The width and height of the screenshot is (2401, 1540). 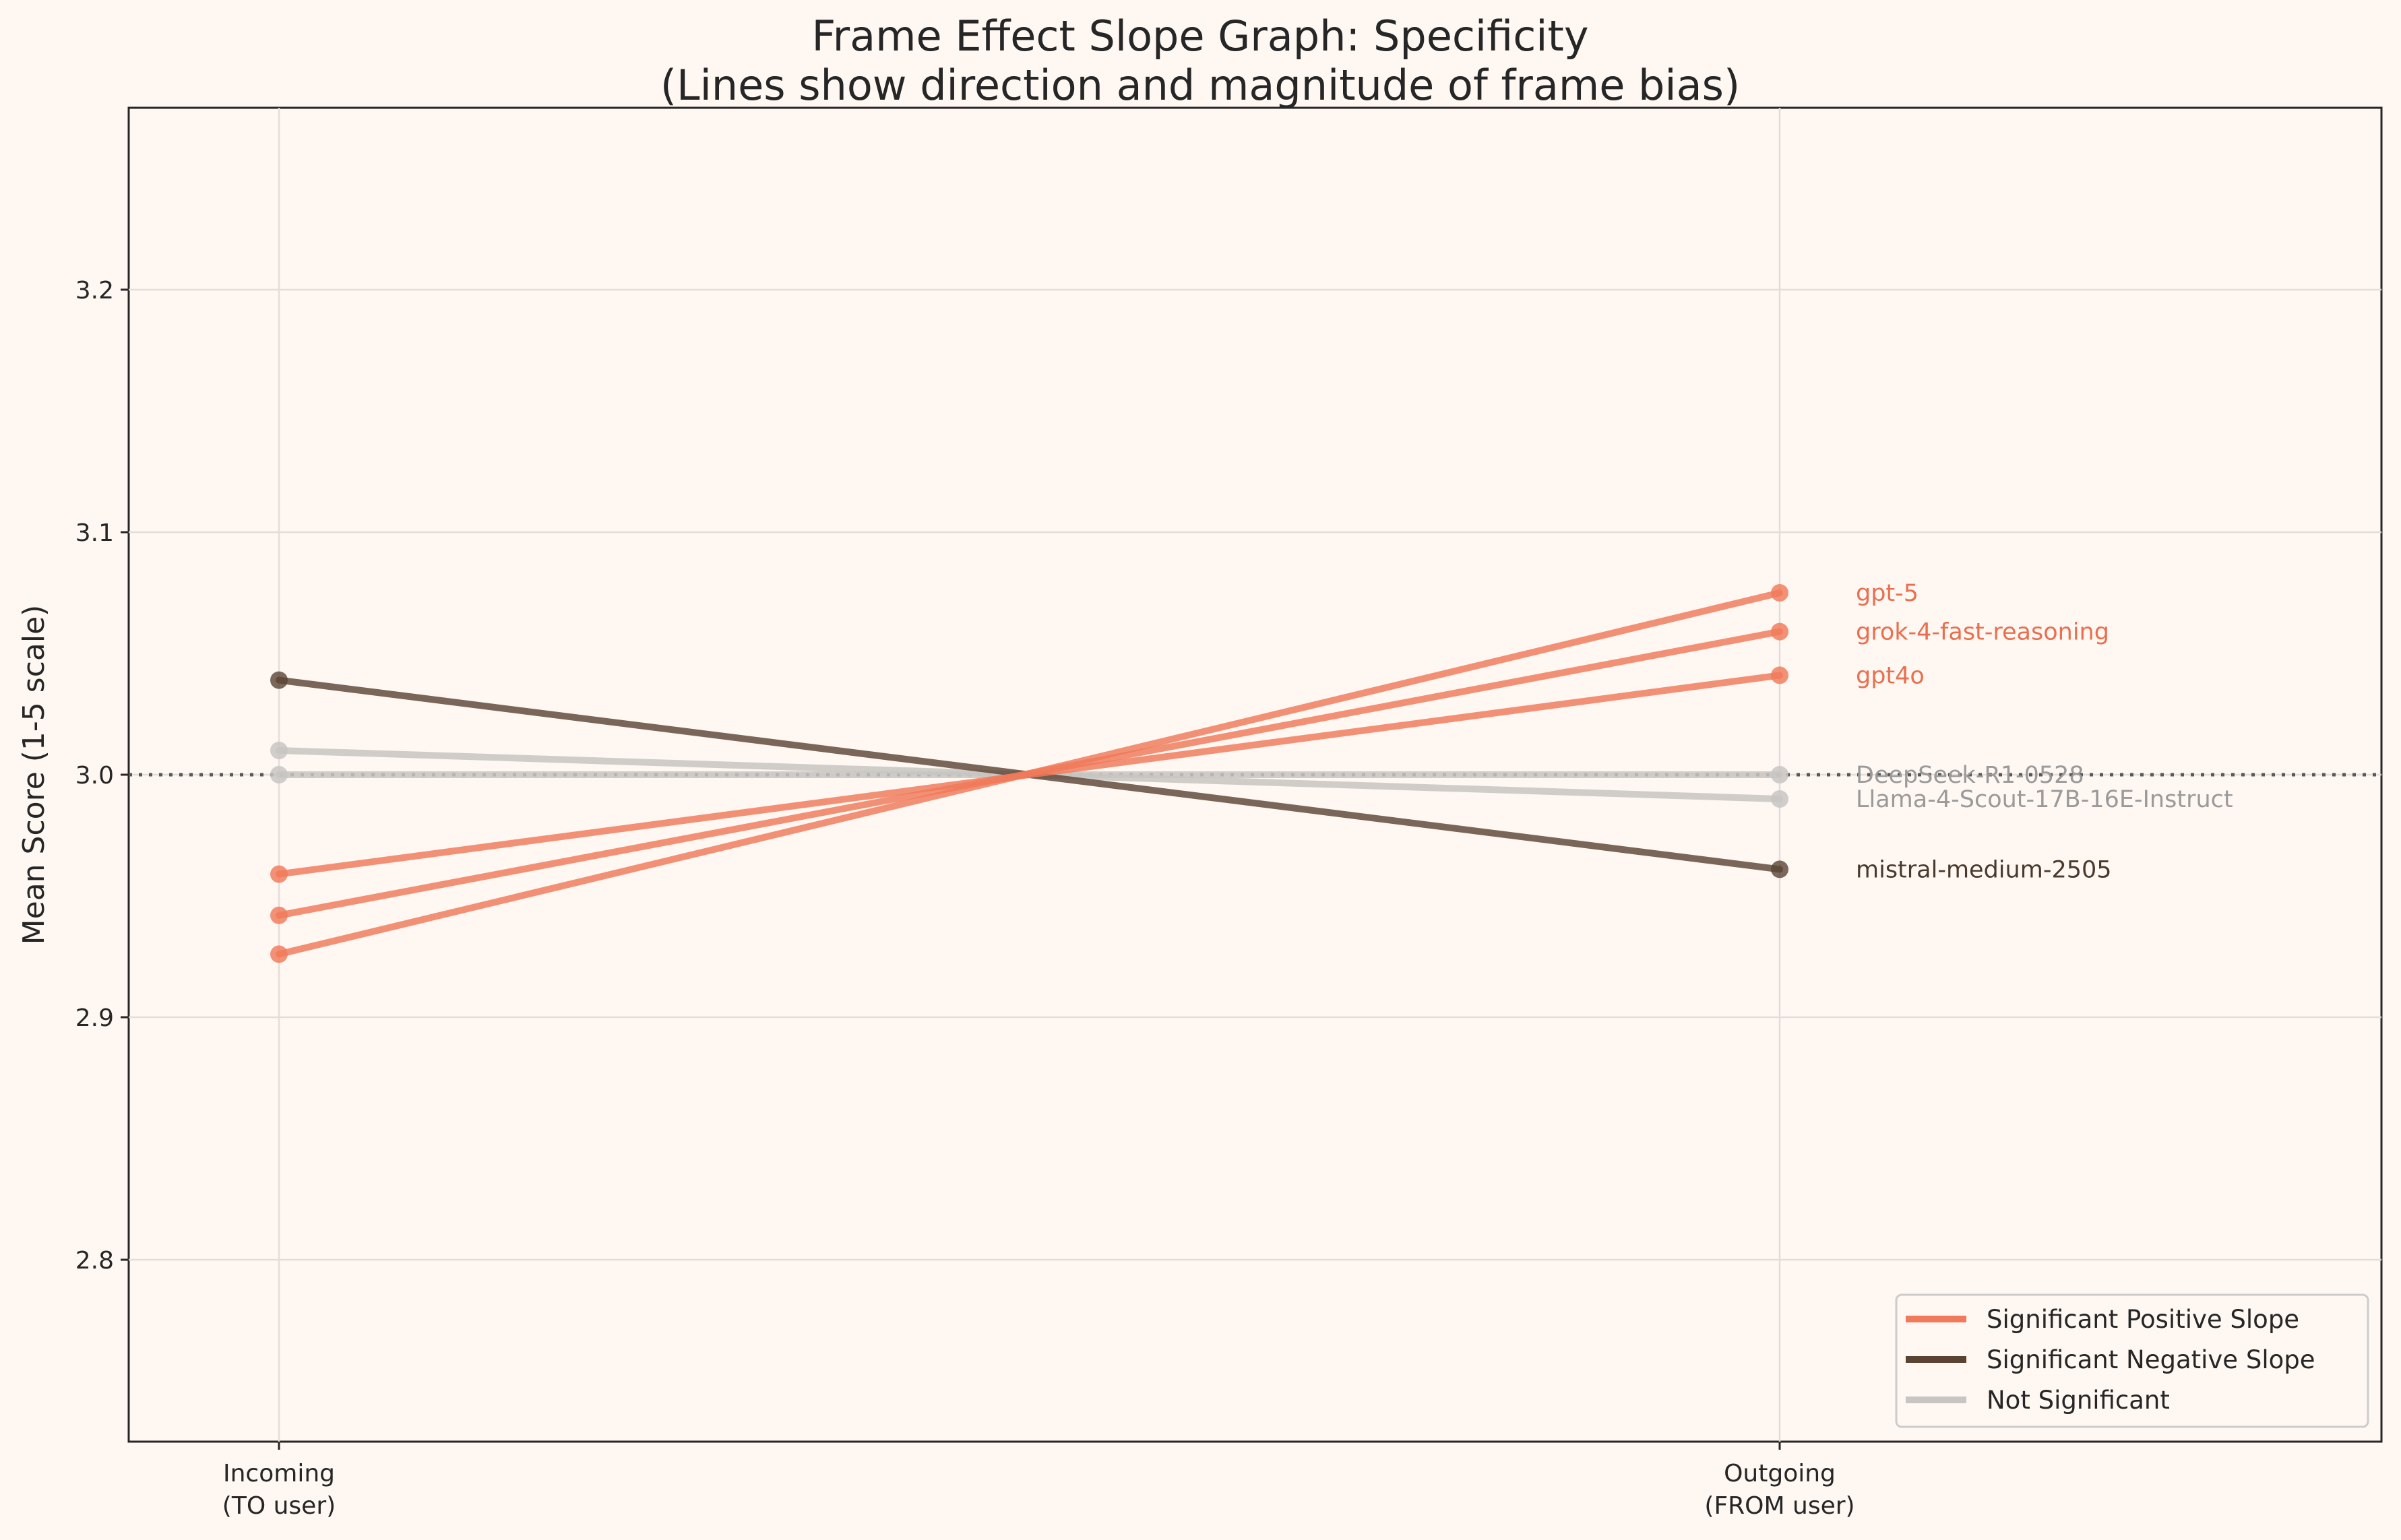 What do you see at coordinates (94, 291) in the screenshot?
I see `y-tick-label: 3.2` at bounding box center [94, 291].